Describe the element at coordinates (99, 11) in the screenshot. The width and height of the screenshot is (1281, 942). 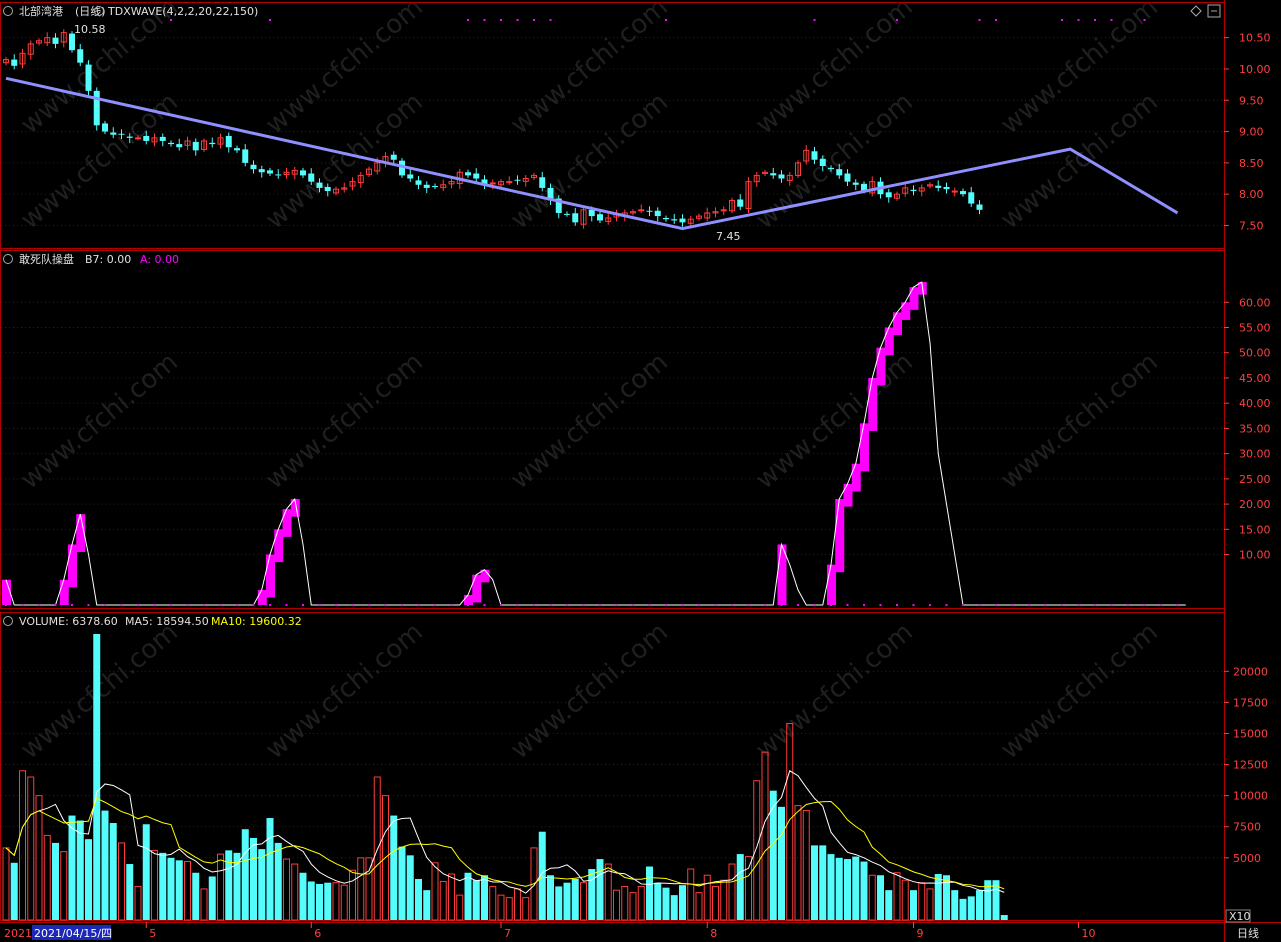
I see `indicator-settings-icon` at that location.